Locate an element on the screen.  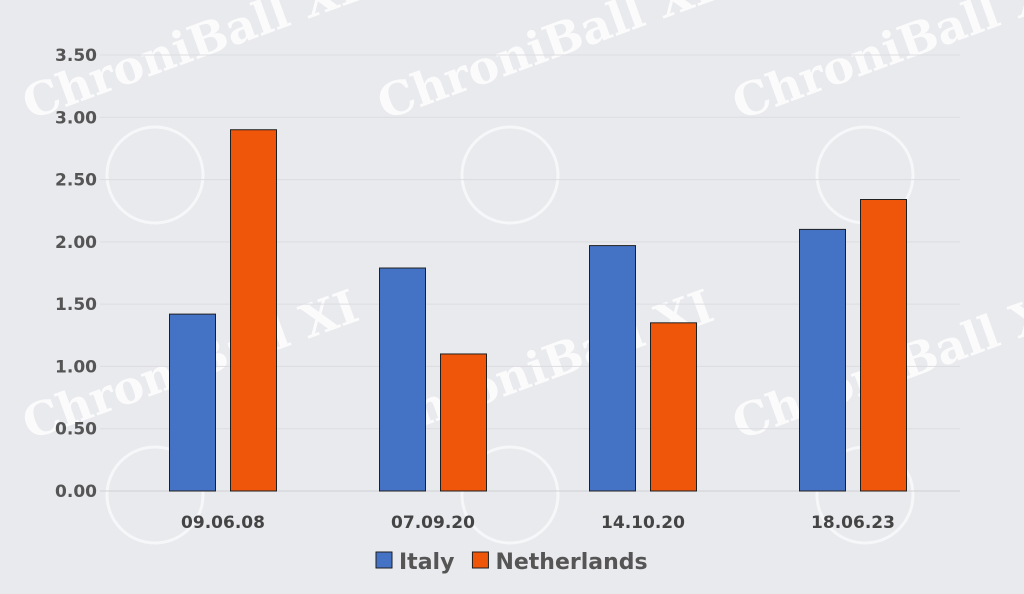
y-axis-ticks: 0.00 0.50 1.00 1.50 2.00 2.50 3.00 3.50 is located at coordinates (76, 274).